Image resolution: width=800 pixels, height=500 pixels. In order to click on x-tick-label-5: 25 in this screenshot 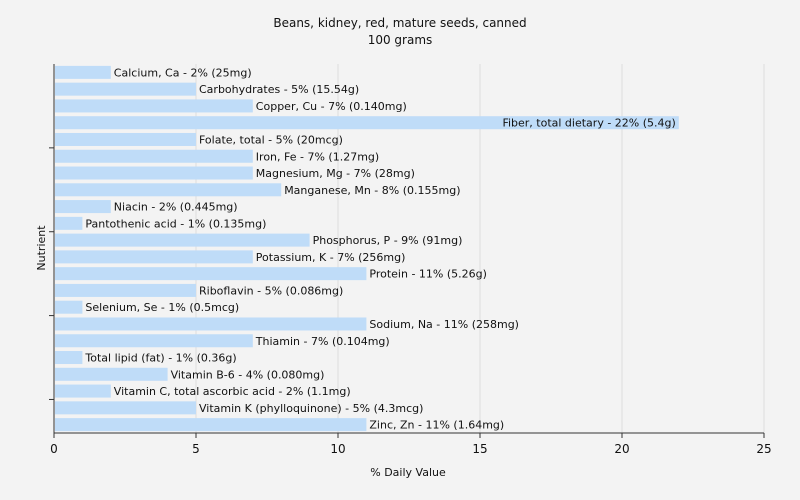, I will do `click(763, 449)`.